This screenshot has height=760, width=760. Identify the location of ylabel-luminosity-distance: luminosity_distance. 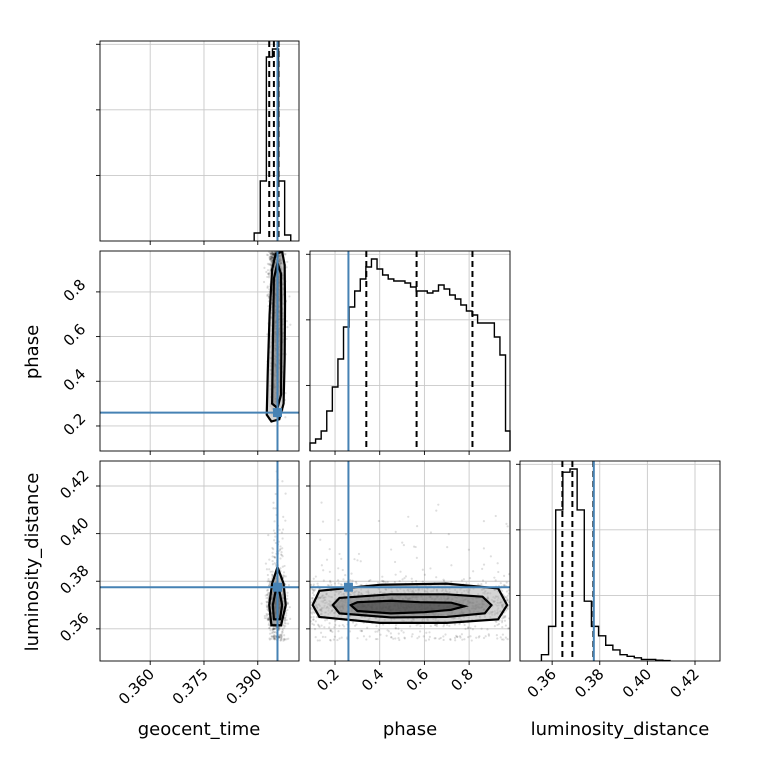
(32, 562).